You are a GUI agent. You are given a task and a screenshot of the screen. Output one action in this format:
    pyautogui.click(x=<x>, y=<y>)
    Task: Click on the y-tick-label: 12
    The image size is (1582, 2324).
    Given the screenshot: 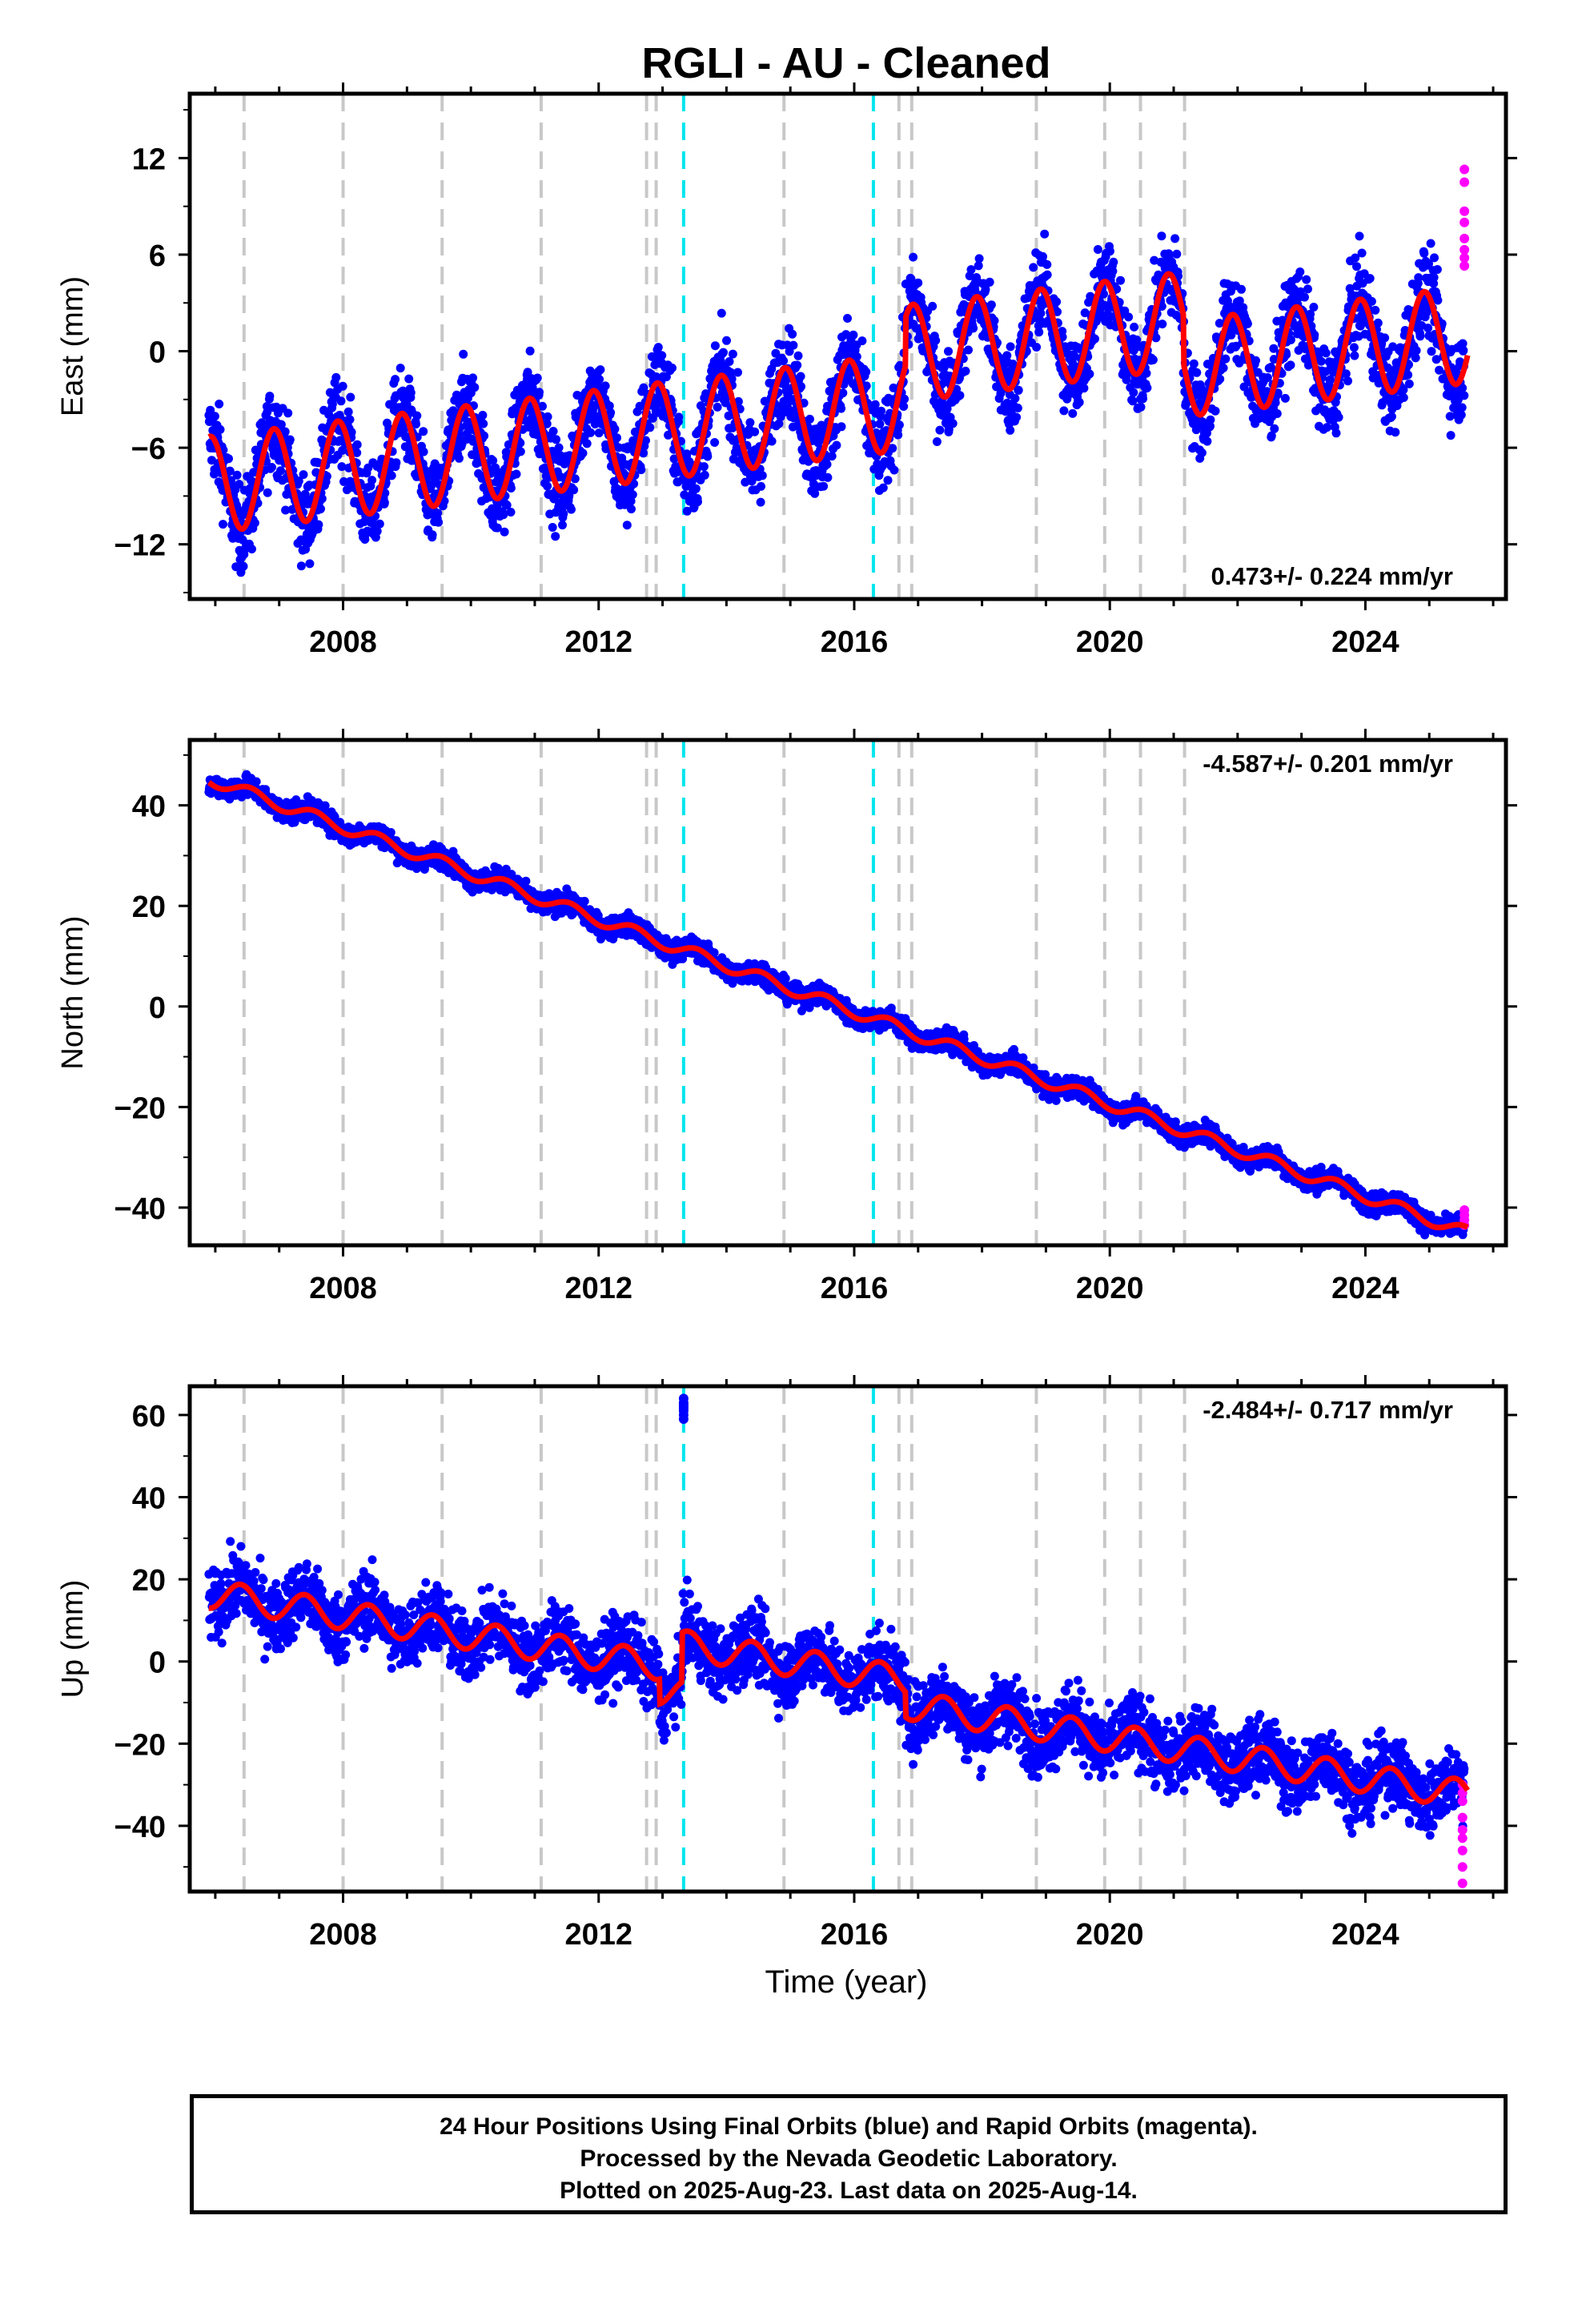 What is the action you would take?
    pyautogui.click(x=149, y=159)
    